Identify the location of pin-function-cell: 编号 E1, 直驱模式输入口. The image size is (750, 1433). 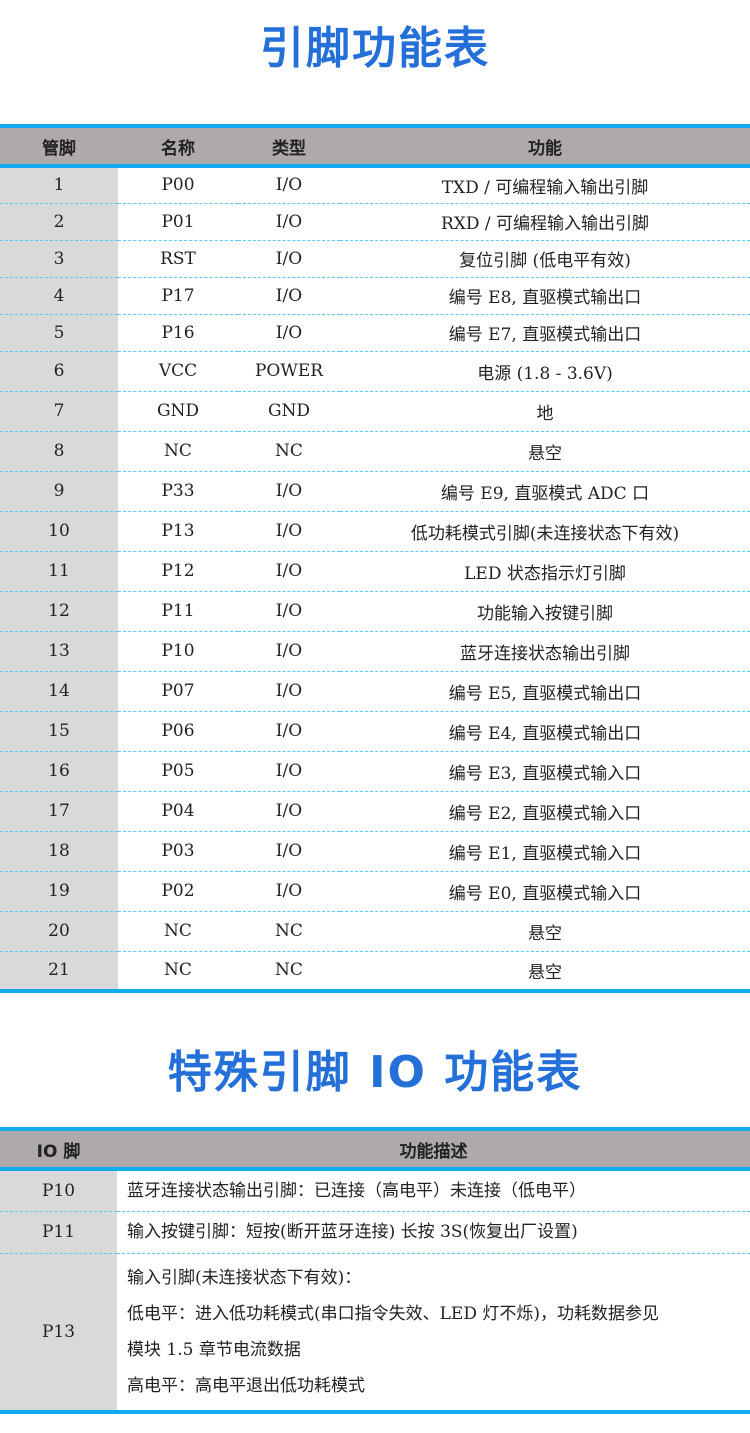
(545, 850).